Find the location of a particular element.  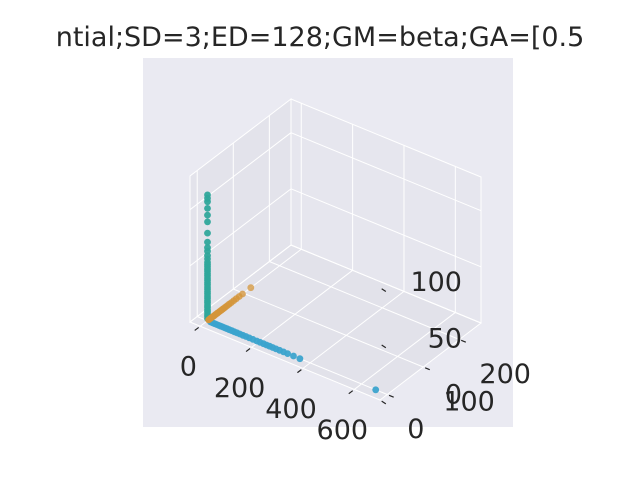

tick-label-z: 0 is located at coordinates (453, 395).